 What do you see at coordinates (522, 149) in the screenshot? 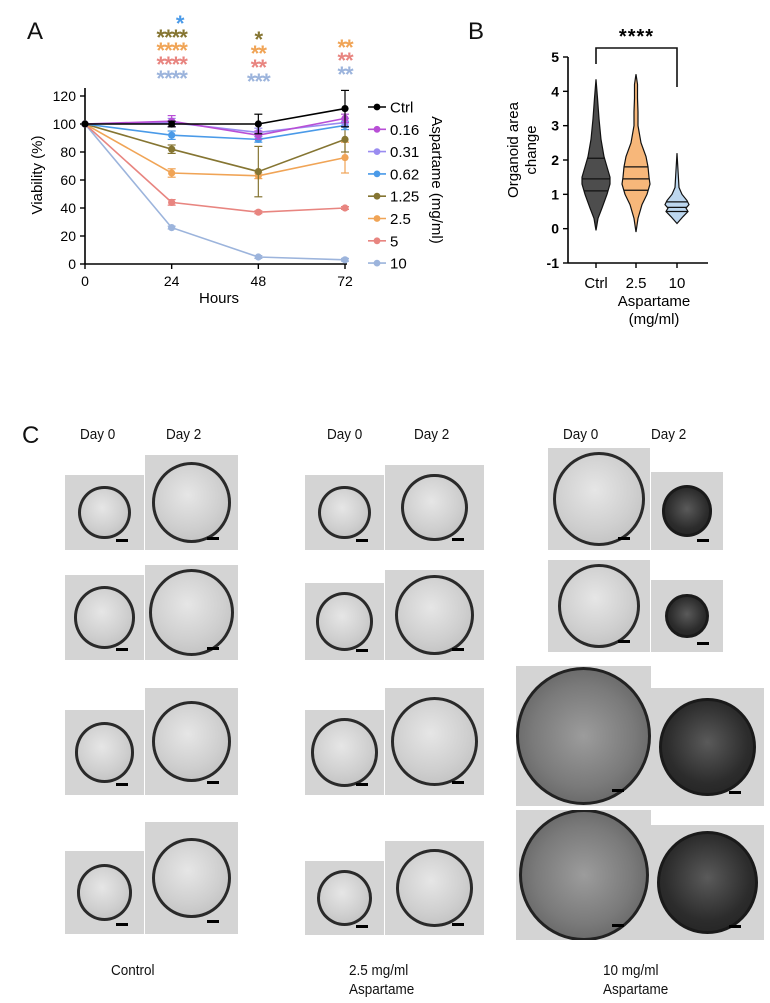
I see `y-axis-label: Organoid areachange` at bounding box center [522, 149].